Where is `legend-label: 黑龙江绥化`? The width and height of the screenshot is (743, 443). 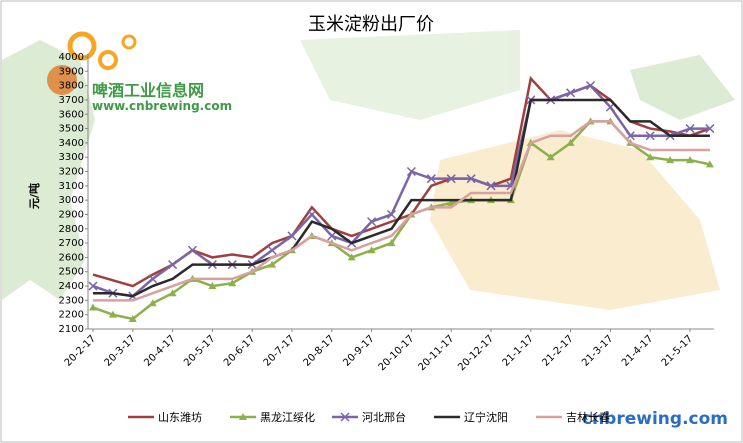 legend-label: 黑龙江绥化 is located at coordinates (287, 417).